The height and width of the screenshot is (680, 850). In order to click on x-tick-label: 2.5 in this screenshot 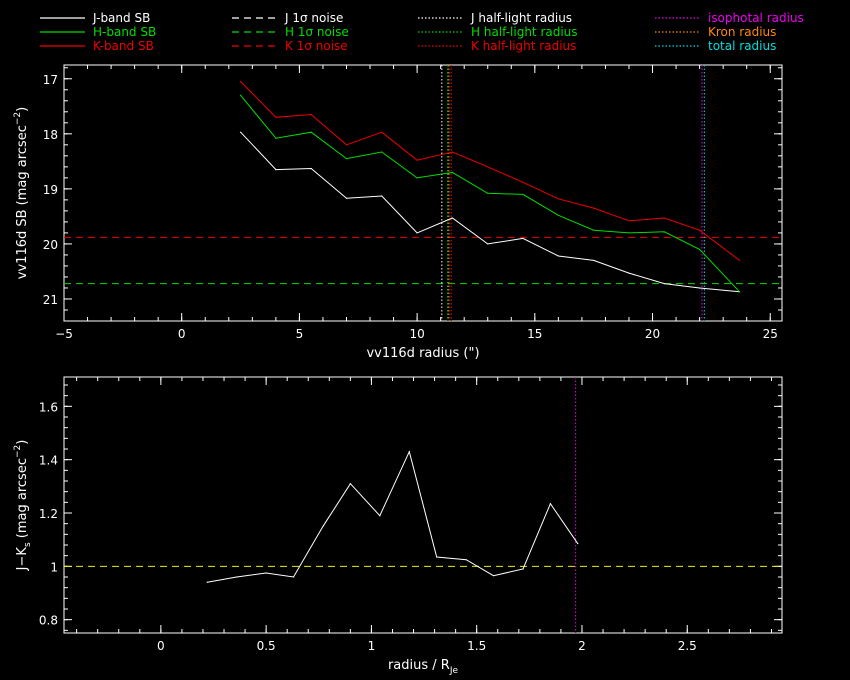, I will do `click(687, 646)`.